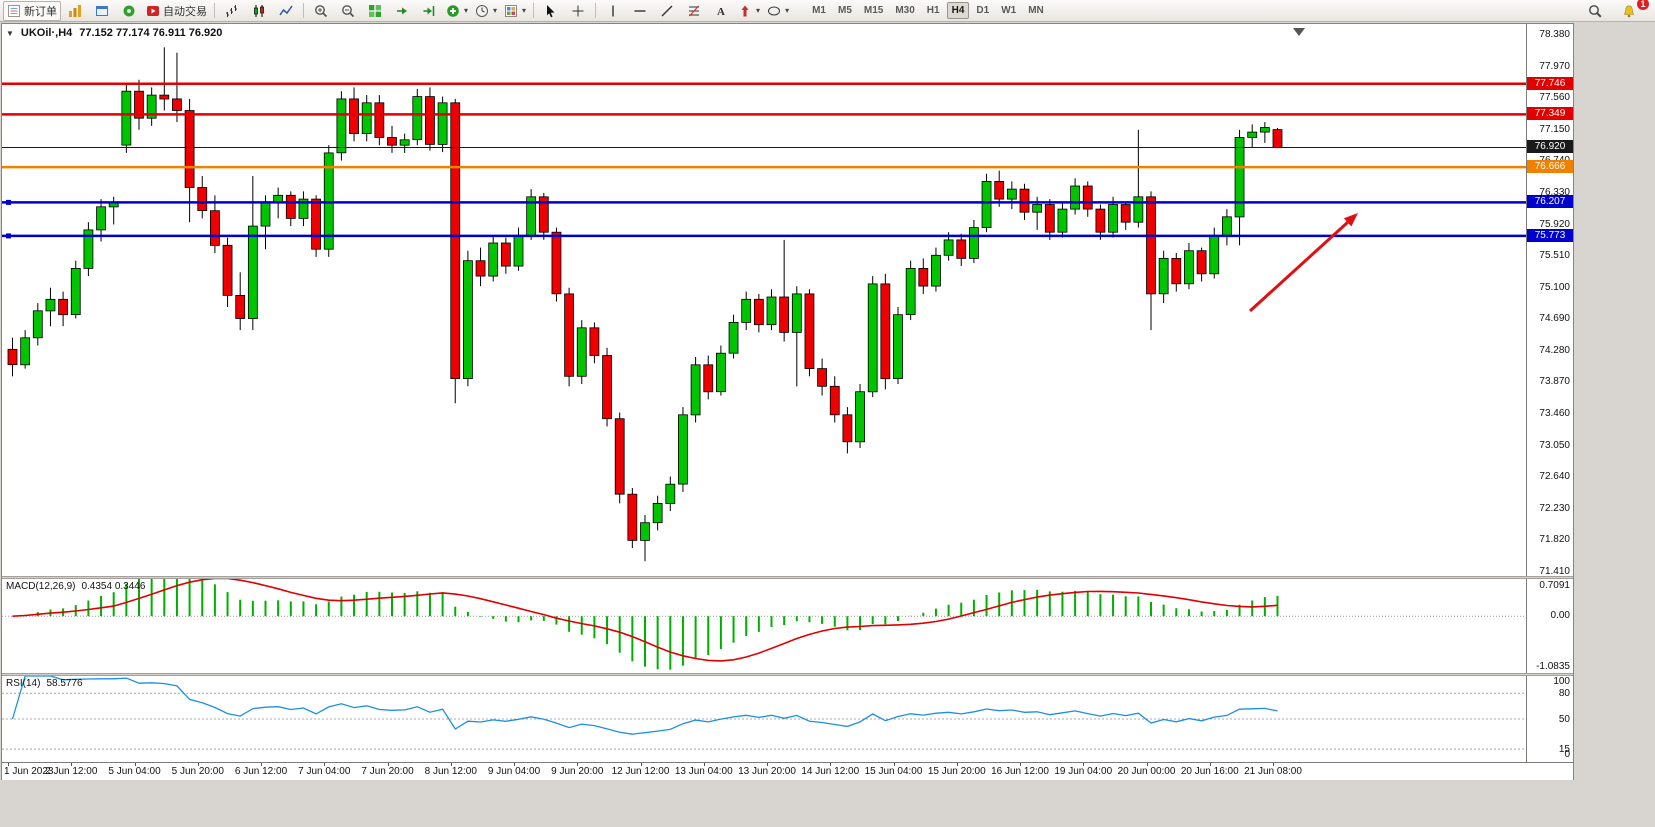  I want to click on line-chart-button, so click(286, 11).